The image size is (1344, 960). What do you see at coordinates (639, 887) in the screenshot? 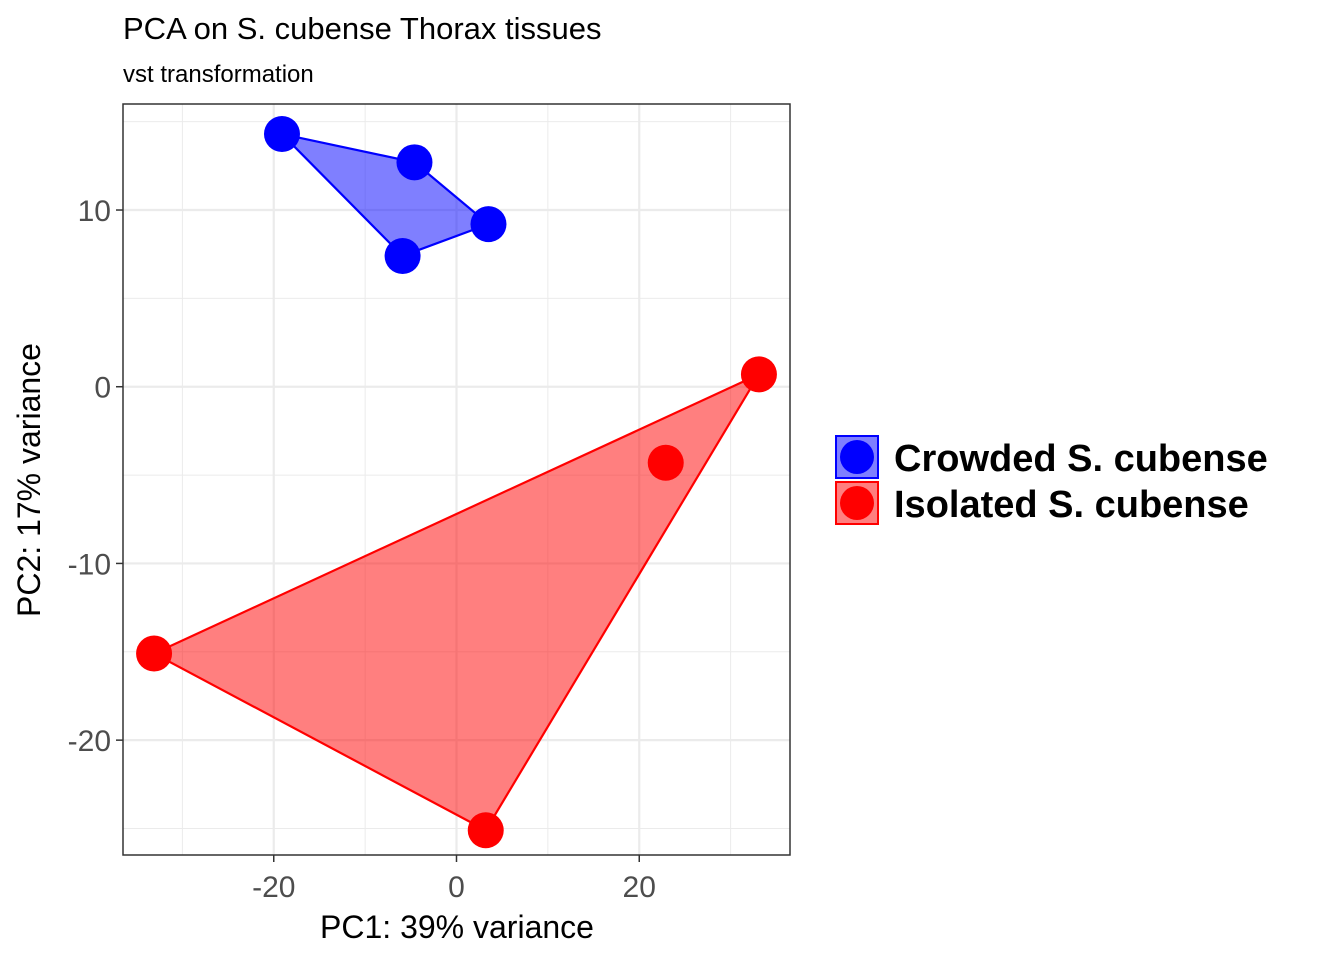
I see `x-tick-label: 20` at bounding box center [639, 887].